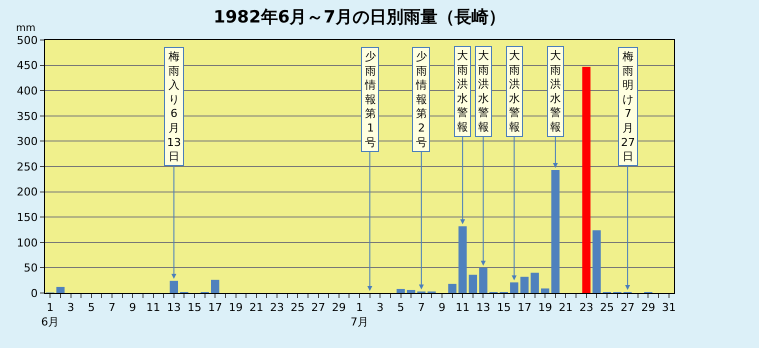 The width and height of the screenshot is (759, 348). I want to click on y-tick-label: 500, so click(27, 40).